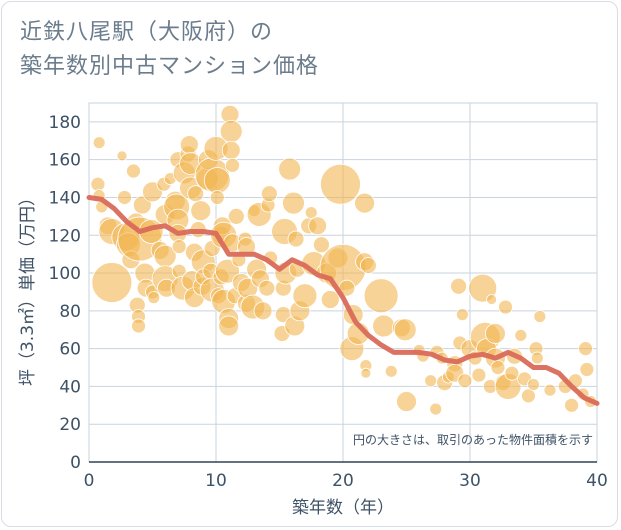  Describe the element at coordinates (65, 198) in the screenshot. I see `y-tick-label: 140` at that location.